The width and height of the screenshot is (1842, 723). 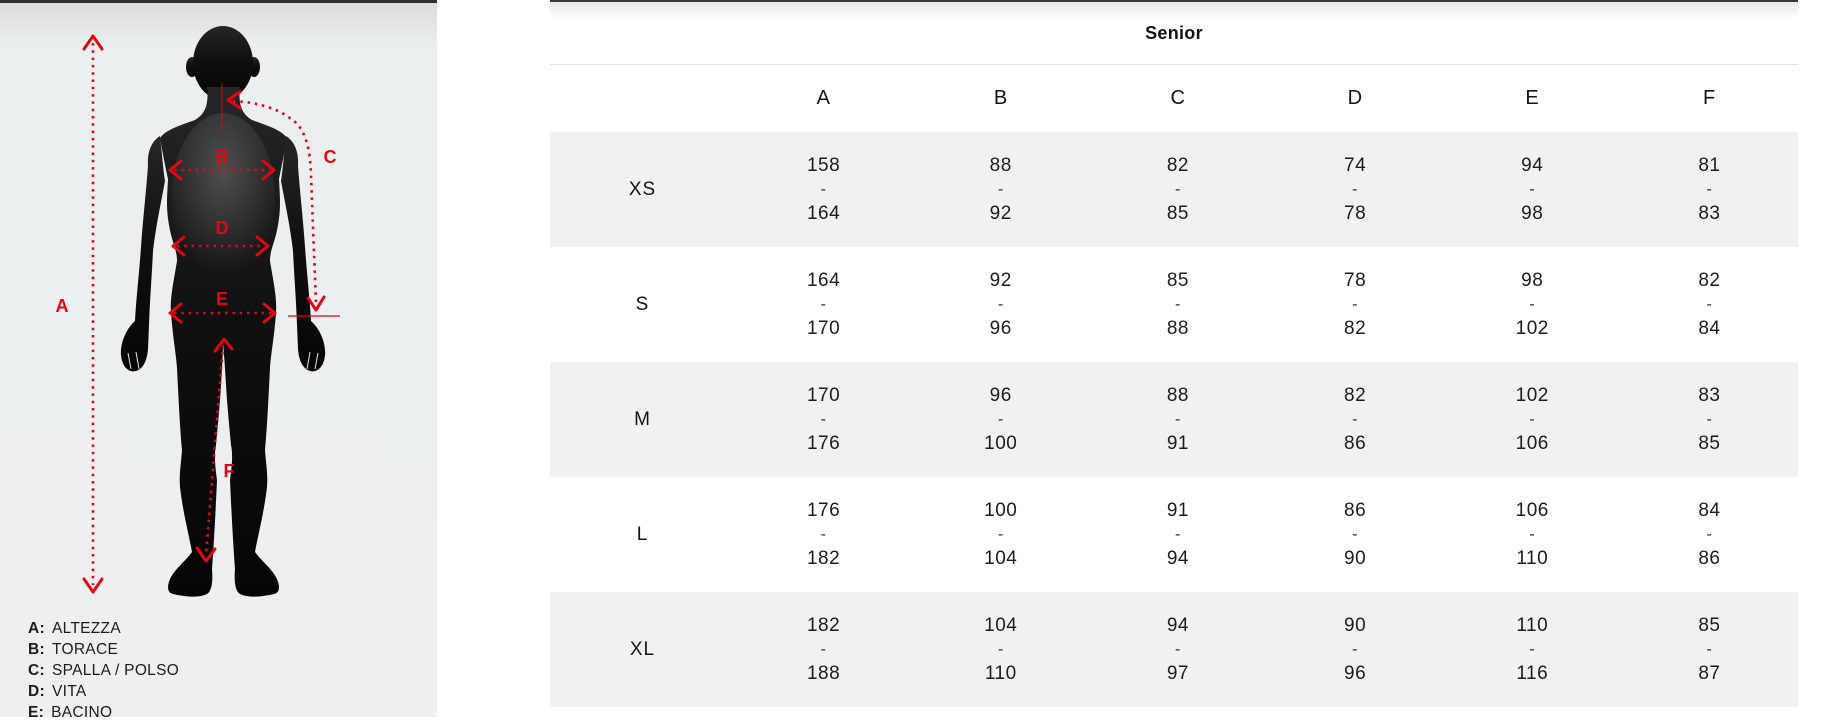 I want to click on range-max: 78, so click(x=1355, y=213).